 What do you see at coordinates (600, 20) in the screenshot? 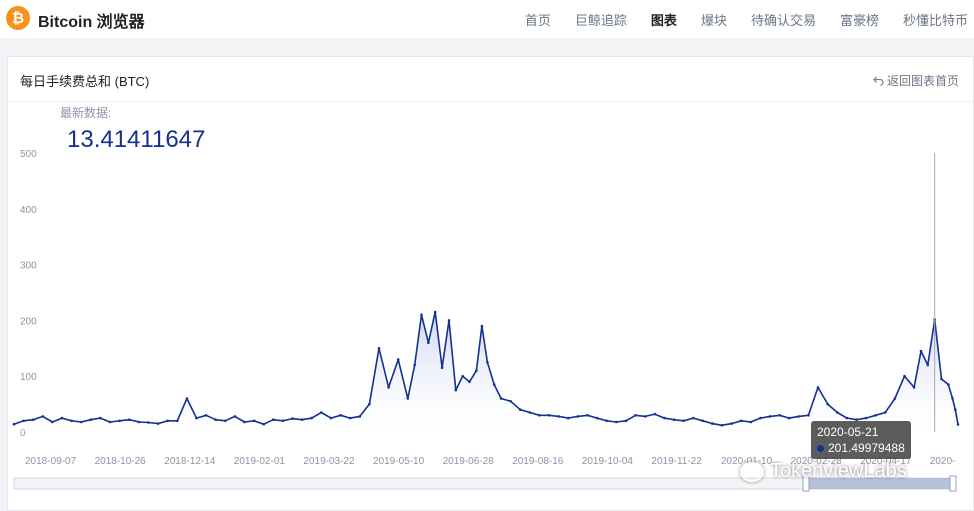
I see `nav-item-1: 巨鲸追踪` at bounding box center [600, 20].